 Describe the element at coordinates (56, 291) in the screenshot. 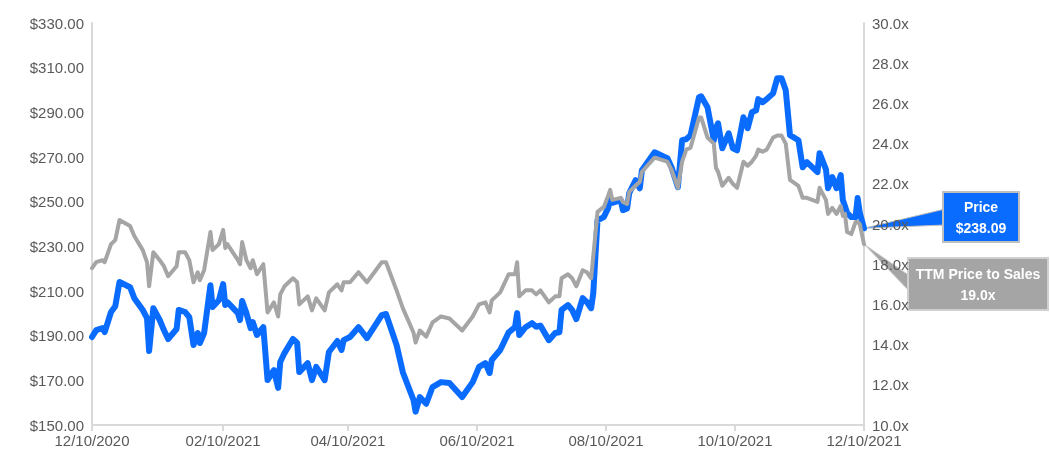

I see `y-tick-label: $210.00` at that location.